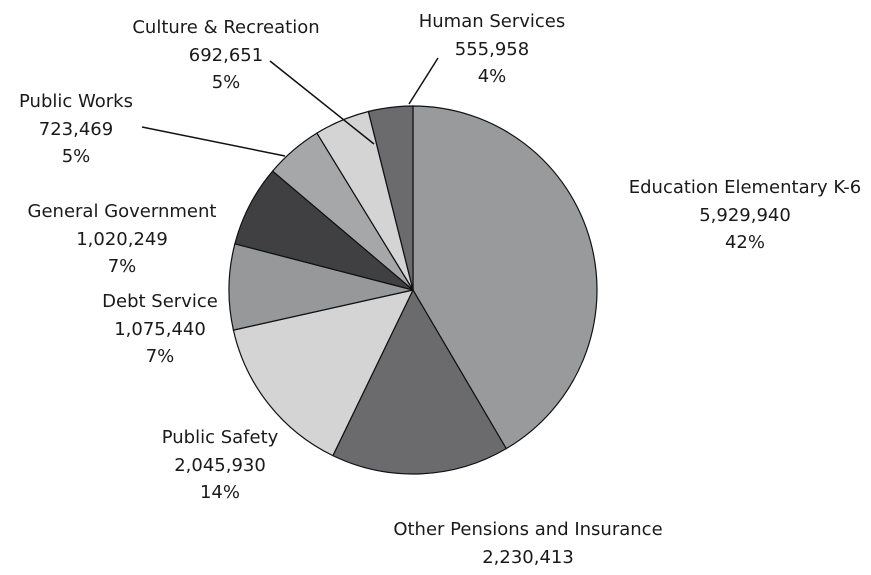 This screenshot has width=871, height=575. What do you see at coordinates (226, 55) in the screenshot?
I see `value-label: 692,651` at bounding box center [226, 55].